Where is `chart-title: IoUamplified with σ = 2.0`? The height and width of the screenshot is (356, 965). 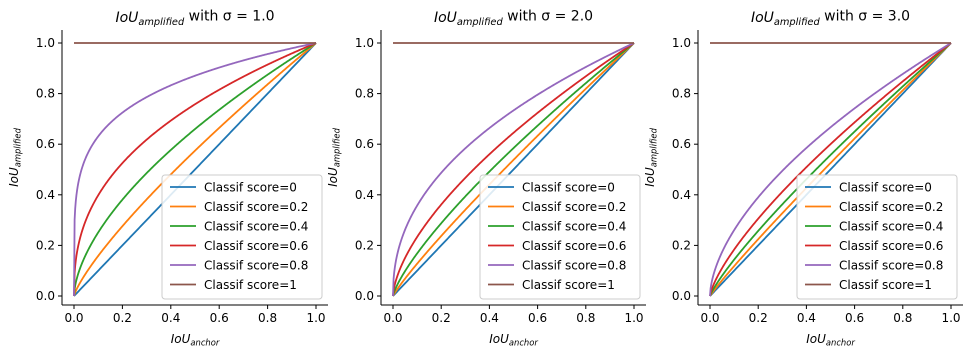 chart-title: IoUamplified with σ = 2.0 is located at coordinates (513, 18).